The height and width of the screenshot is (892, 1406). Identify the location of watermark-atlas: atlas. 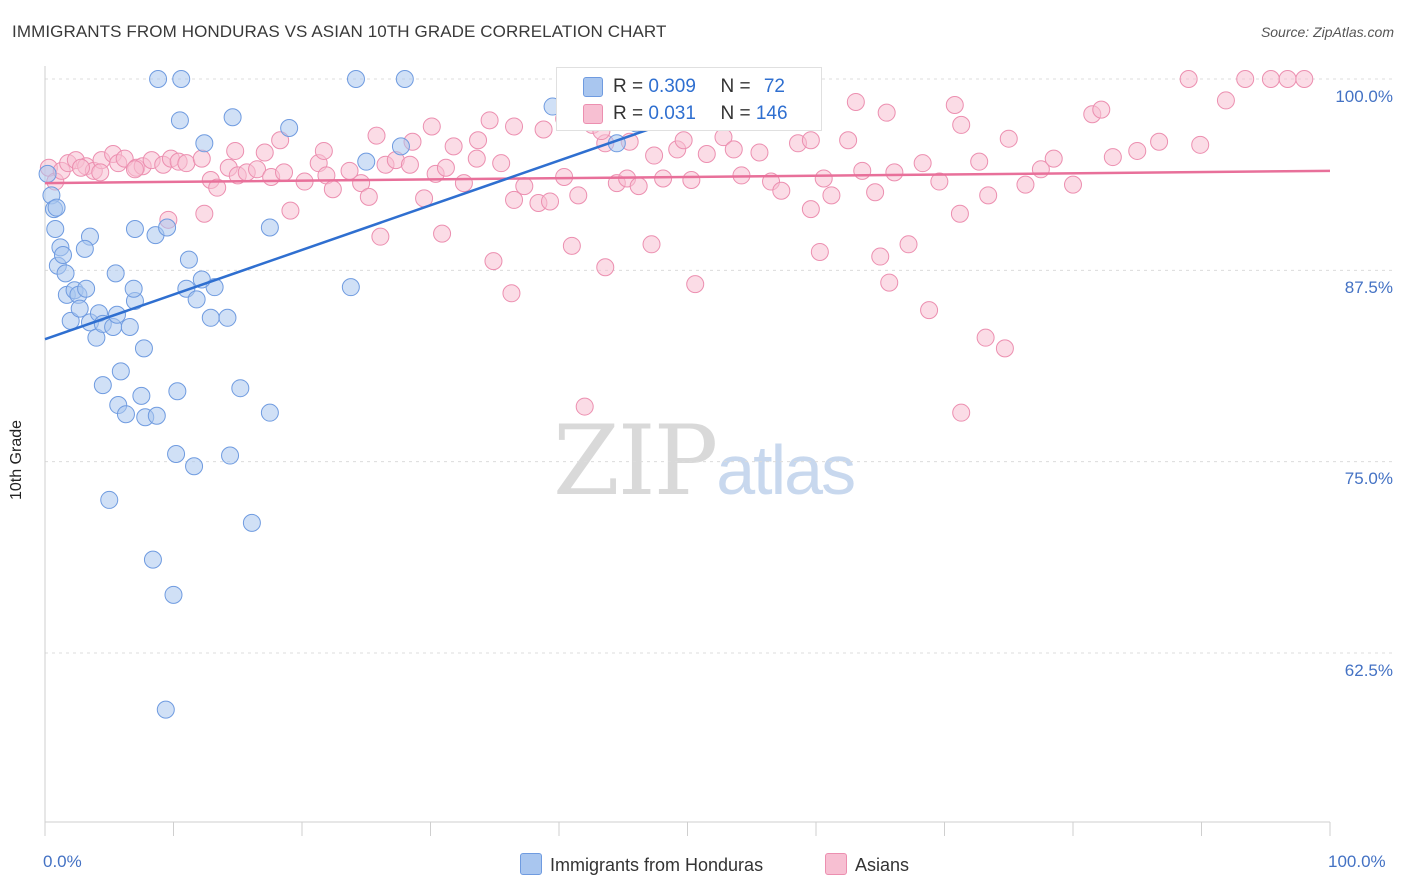
(786, 470).